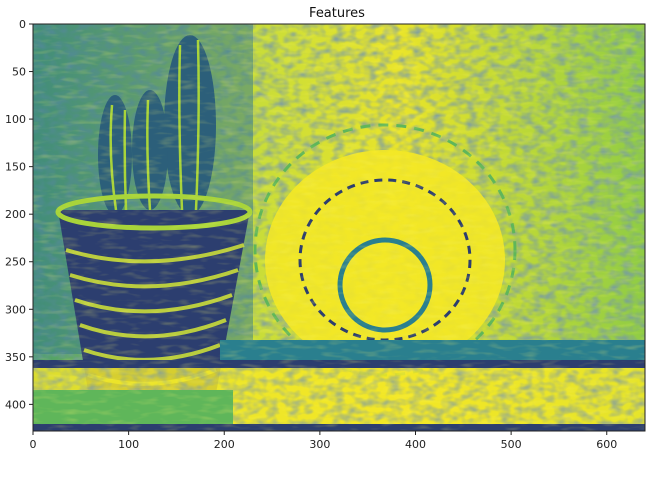 The height and width of the screenshot is (478, 665). Describe the element at coordinates (128, 444) in the screenshot. I see `x-tick-label: 100` at that location.